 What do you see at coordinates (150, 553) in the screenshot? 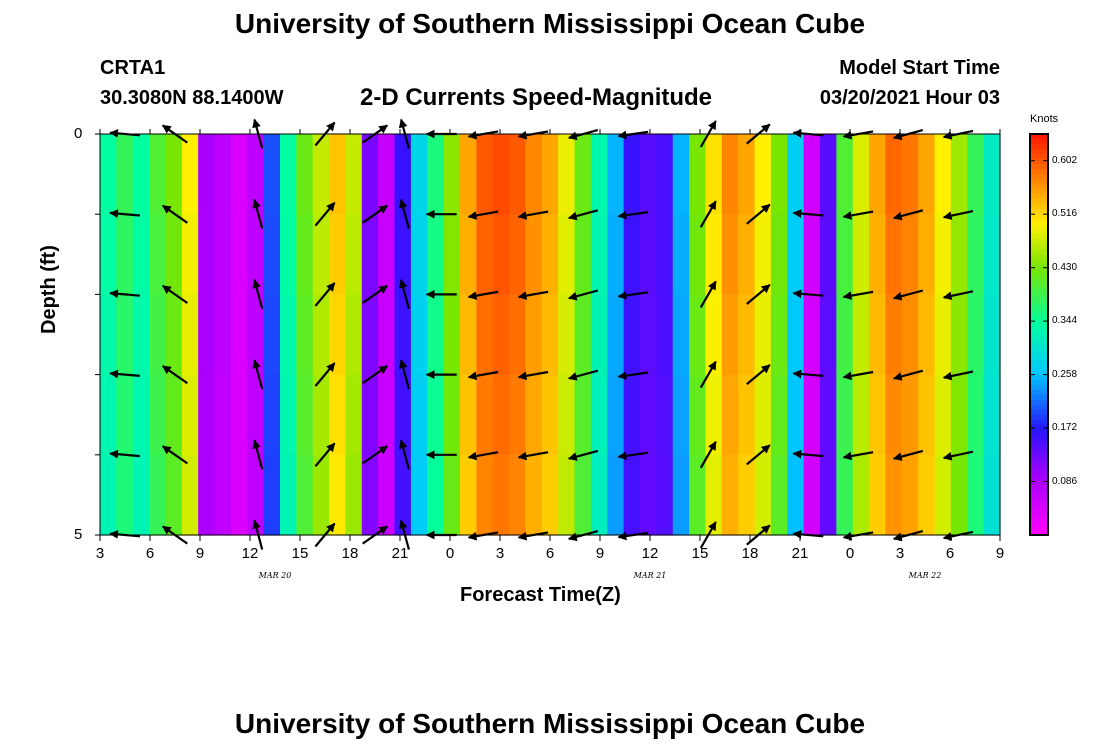
I see `x-tick-label: 6` at bounding box center [150, 553].